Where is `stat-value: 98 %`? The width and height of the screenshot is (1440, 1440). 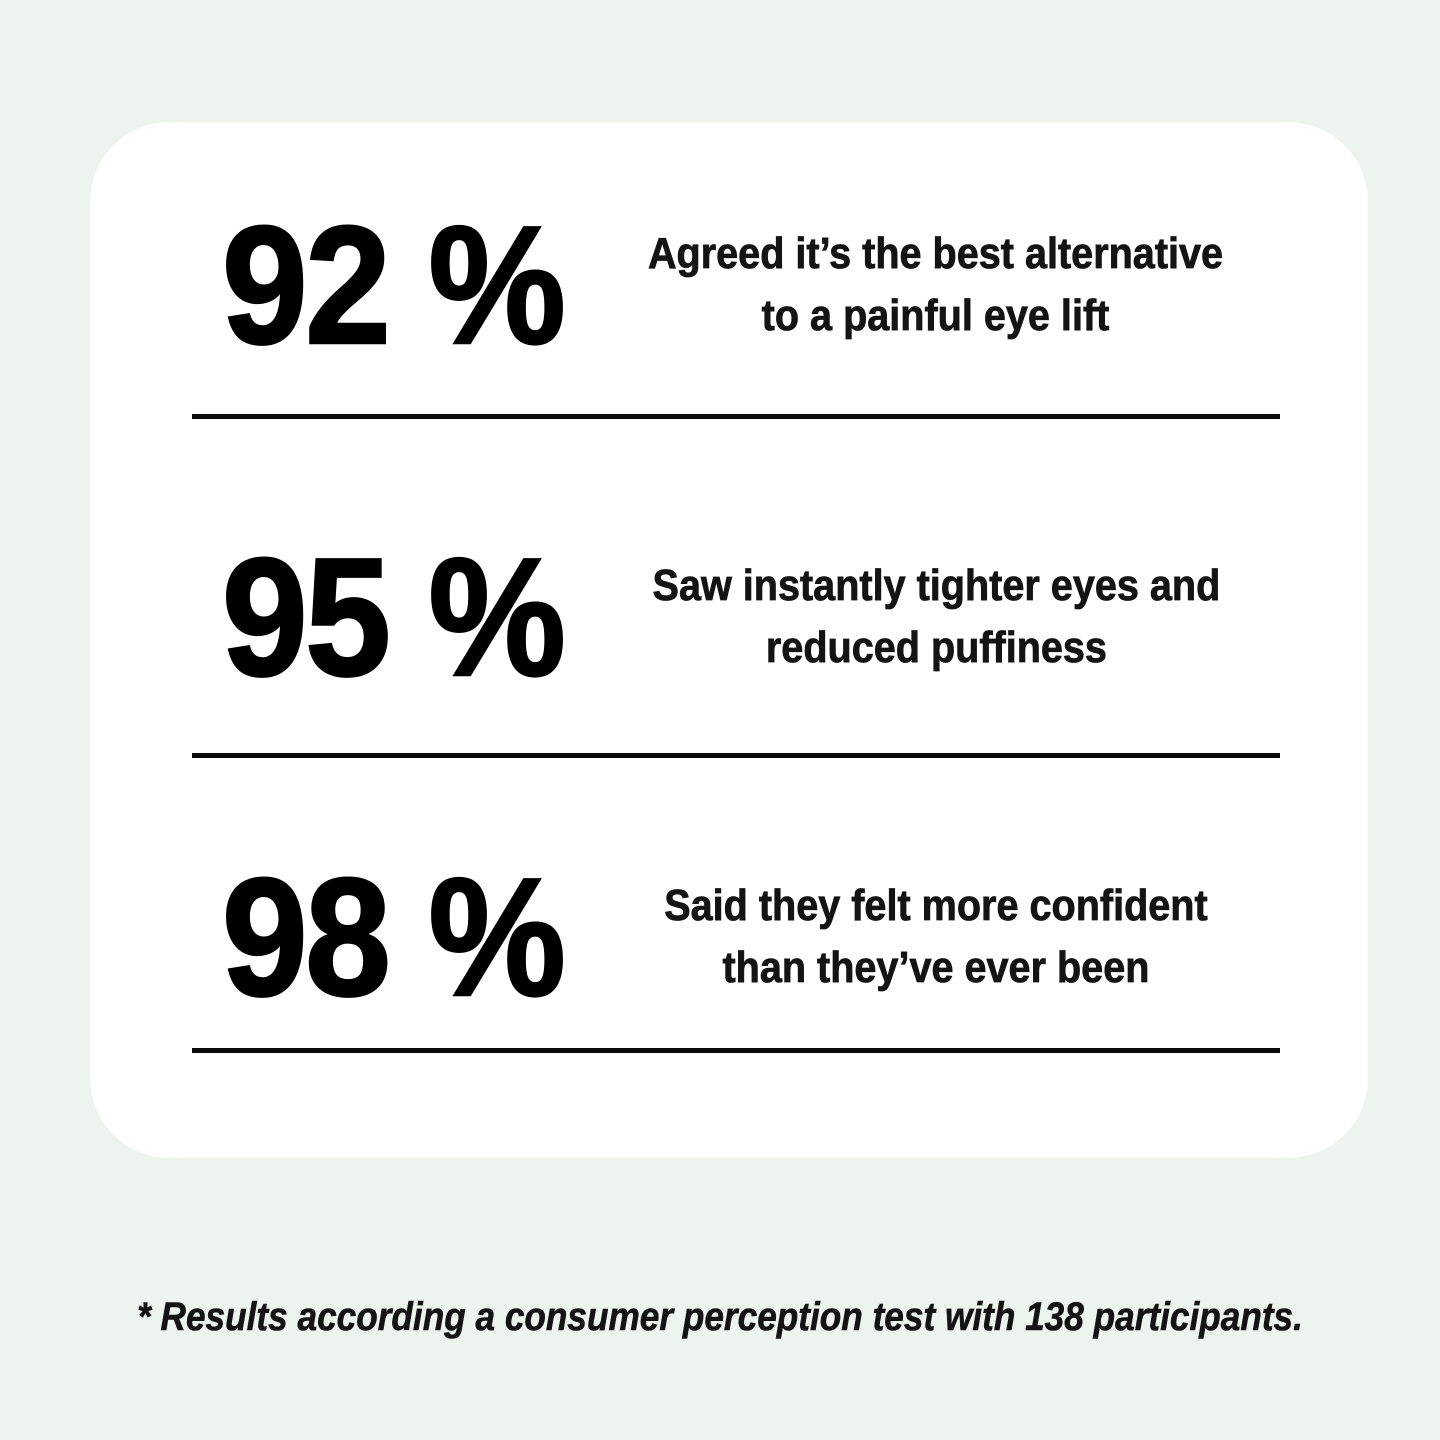
stat-value: 98 % is located at coordinates (393, 937).